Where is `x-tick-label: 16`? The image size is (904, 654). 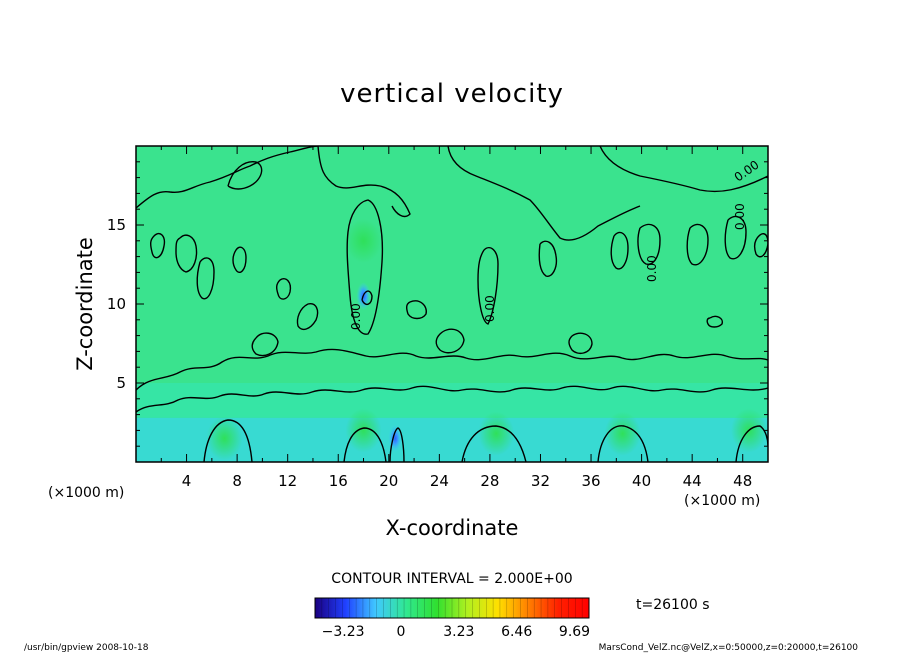
x-tick-label: 16 is located at coordinates (338, 481).